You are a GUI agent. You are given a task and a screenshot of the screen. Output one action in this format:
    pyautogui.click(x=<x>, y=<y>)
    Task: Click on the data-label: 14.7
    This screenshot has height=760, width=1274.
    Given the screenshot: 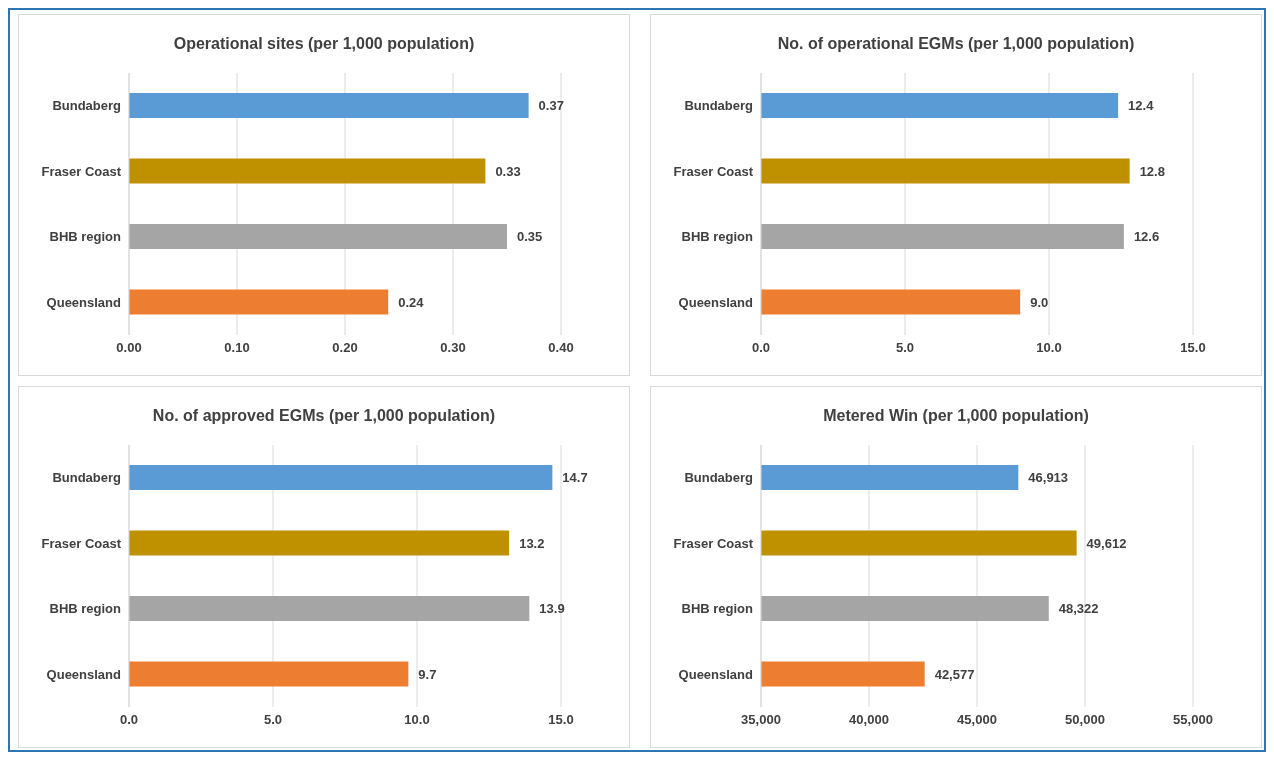 What is the action you would take?
    pyautogui.click(x=575, y=478)
    